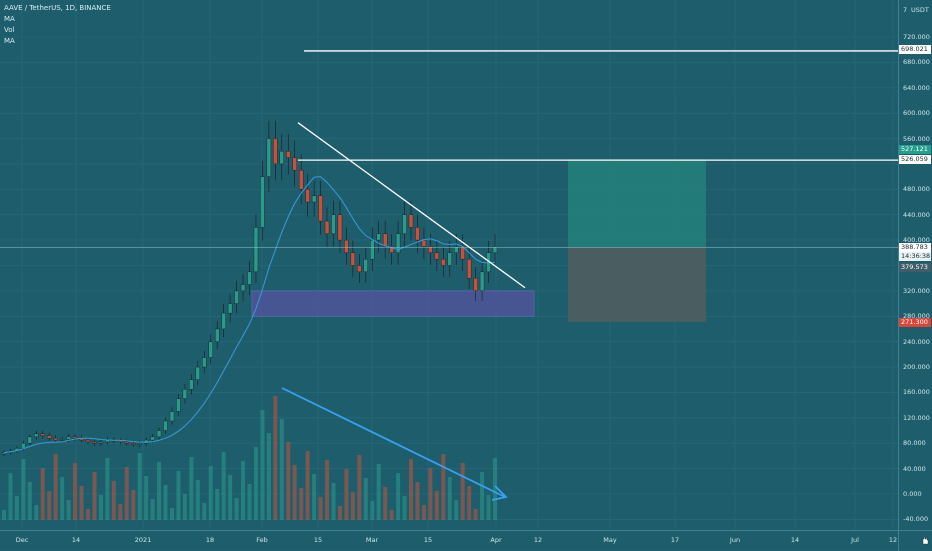 The width and height of the screenshot is (932, 551). Describe the element at coordinates (143, 540) in the screenshot. I see `time-tick-label: 2021` at that location.